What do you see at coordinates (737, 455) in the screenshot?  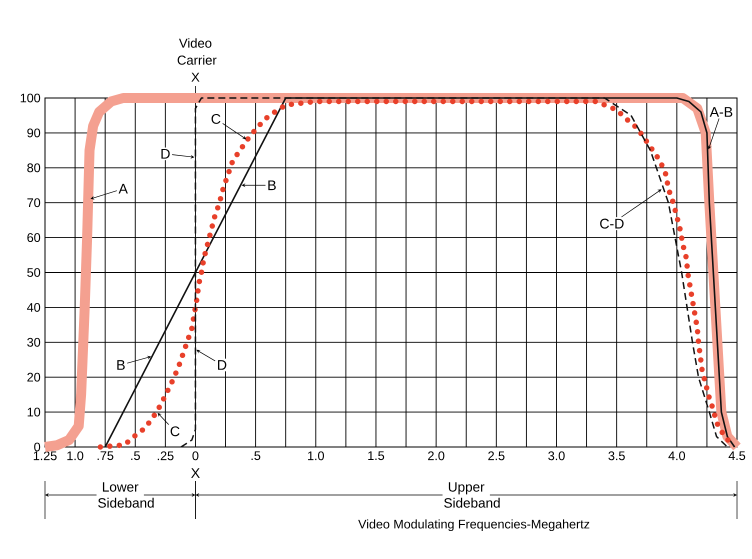 I see `x-tick-label: 4.5` at bounding box center [737, 455].